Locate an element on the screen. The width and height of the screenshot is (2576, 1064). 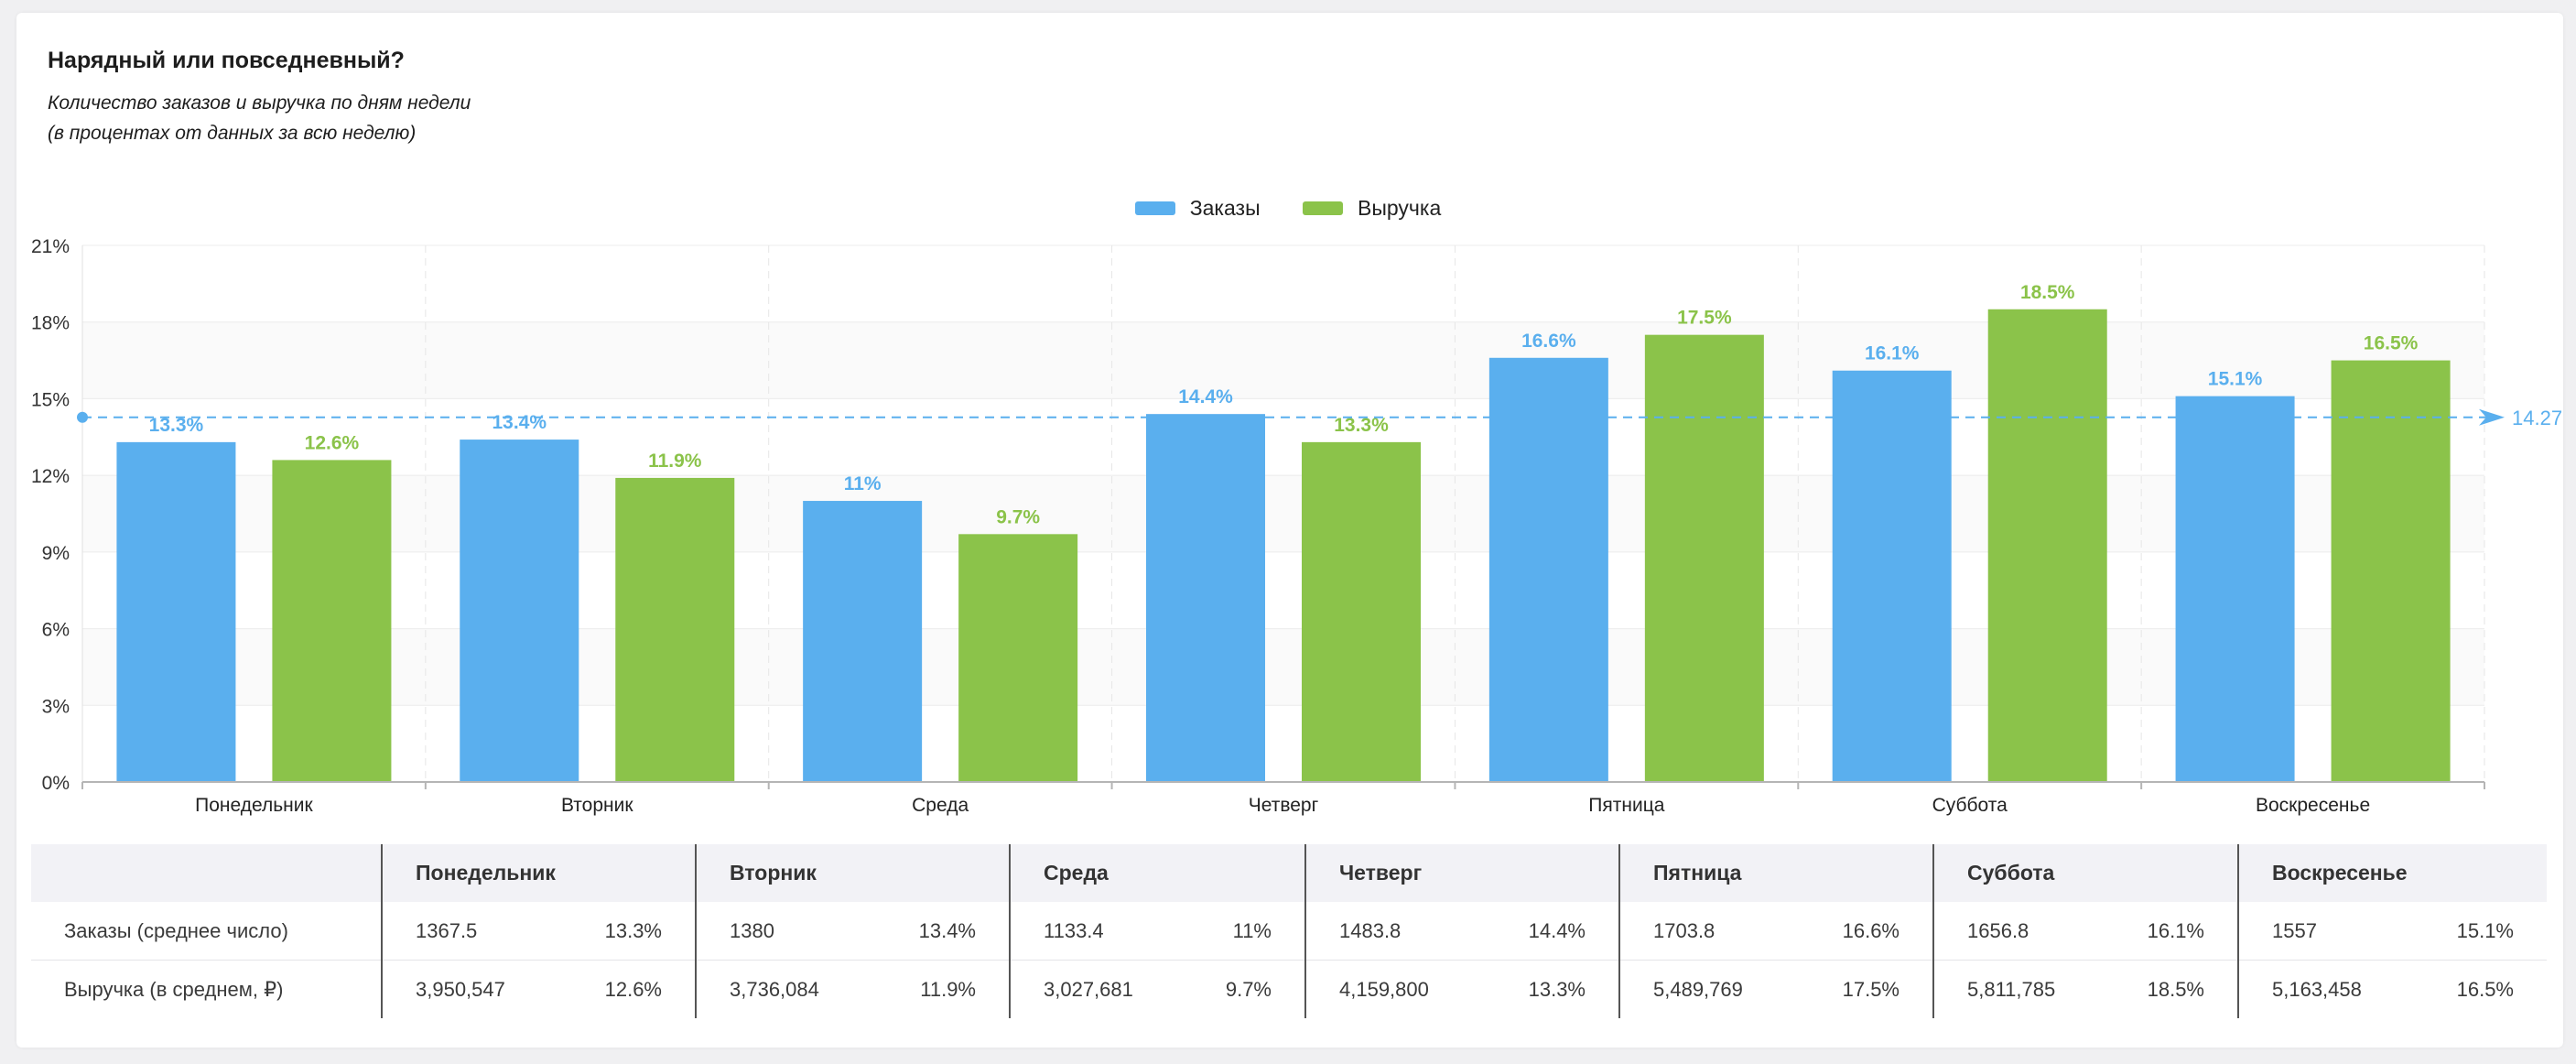
legend-swatch-revenue is located at coordinates (1323, 208).